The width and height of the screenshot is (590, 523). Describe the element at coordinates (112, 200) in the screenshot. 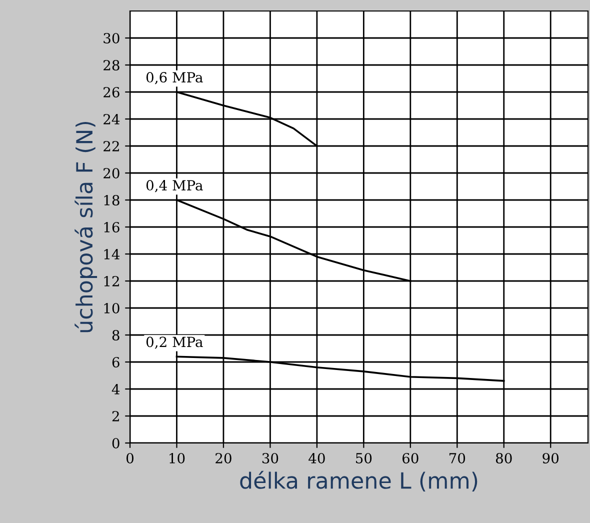

I see `y-tick-label: 18` at that location.